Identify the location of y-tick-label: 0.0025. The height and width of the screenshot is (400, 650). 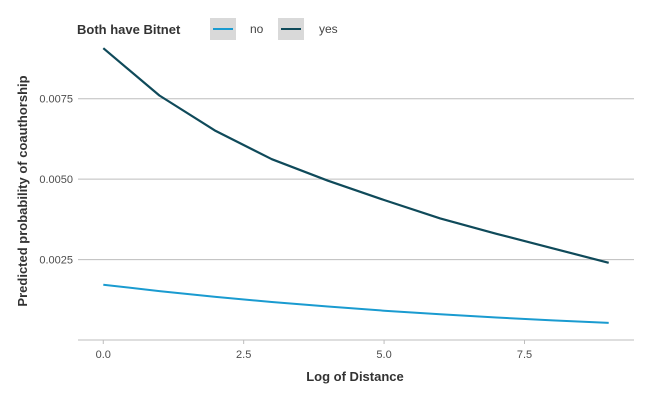
(56, 261).